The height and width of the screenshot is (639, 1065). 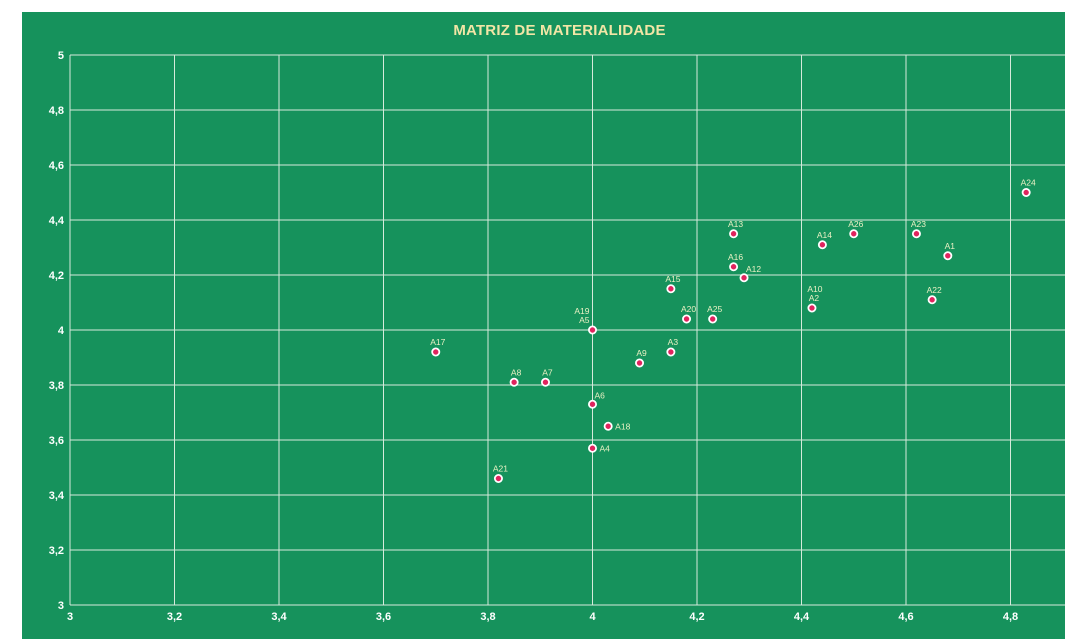 I want to click on x-tick-label: 4, so click(x=592, y=617).